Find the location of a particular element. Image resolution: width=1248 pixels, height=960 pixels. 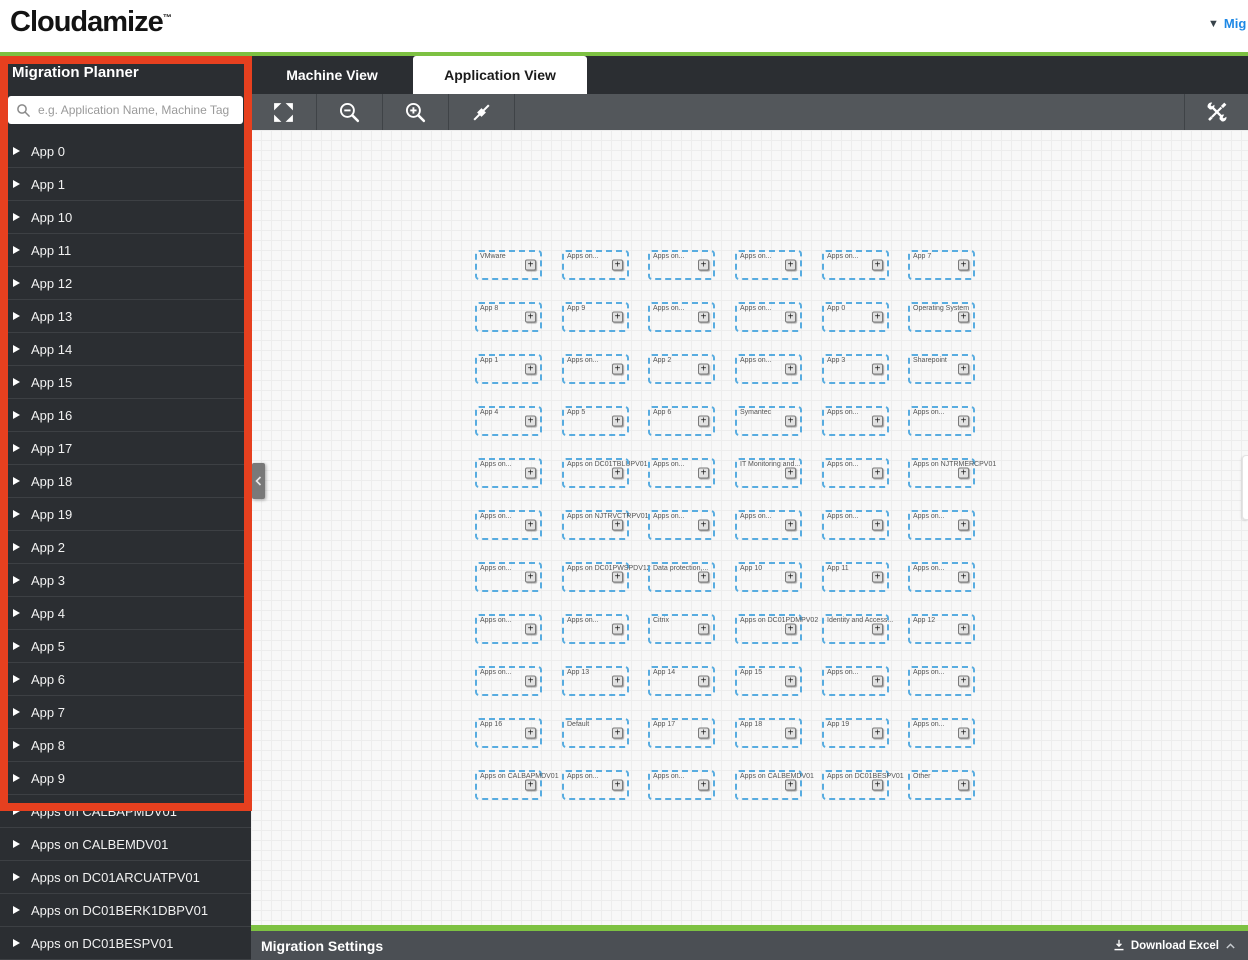

tab-application-view: Application View is located at coordinates (500, 75).